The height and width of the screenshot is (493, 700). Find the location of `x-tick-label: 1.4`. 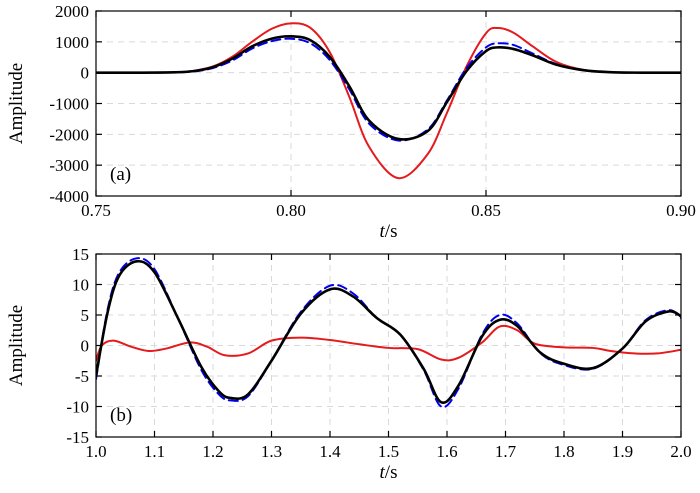

x-tick-label: 1.4 is located at coordinates (330, 451).